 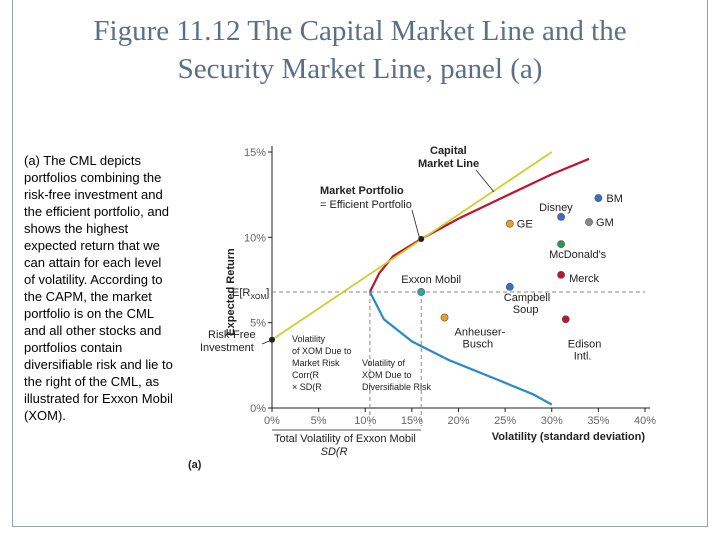 I want to click on market-risk-annotation-line: Volatility, so click(x=309, y=339).